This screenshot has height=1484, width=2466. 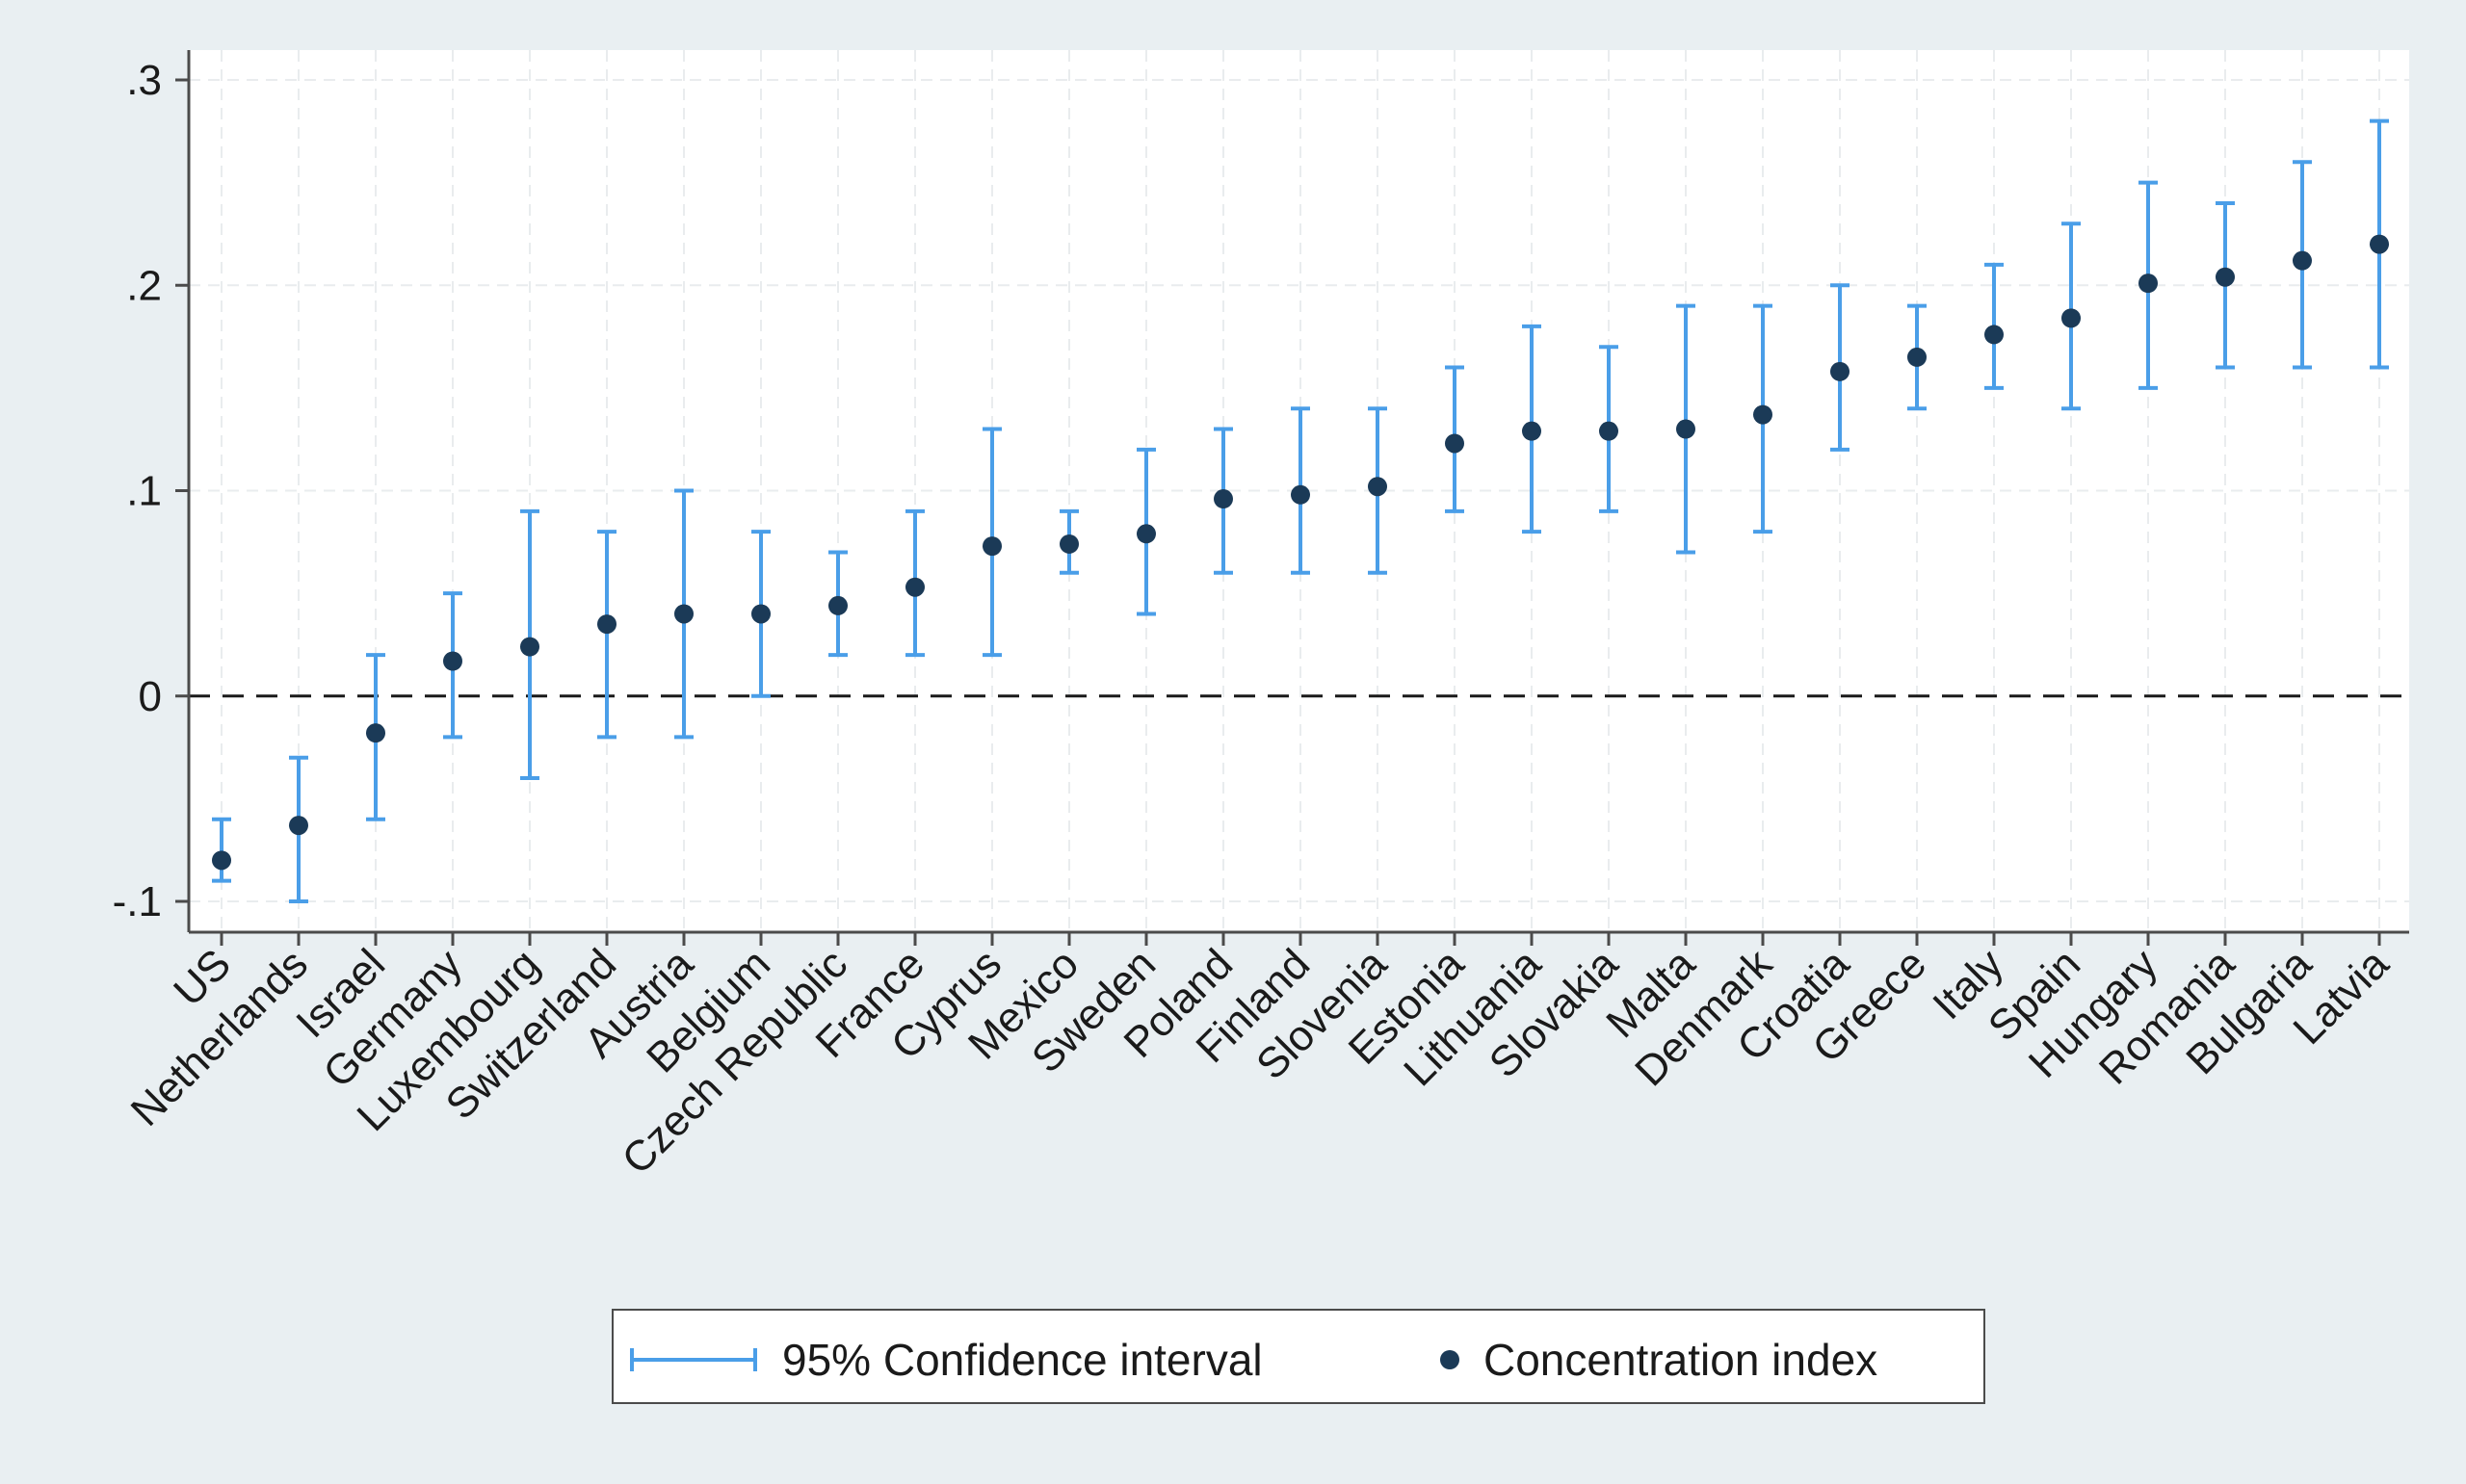 I want to click on legend-ci-symbol-icon, so click(x=693, y=1359).